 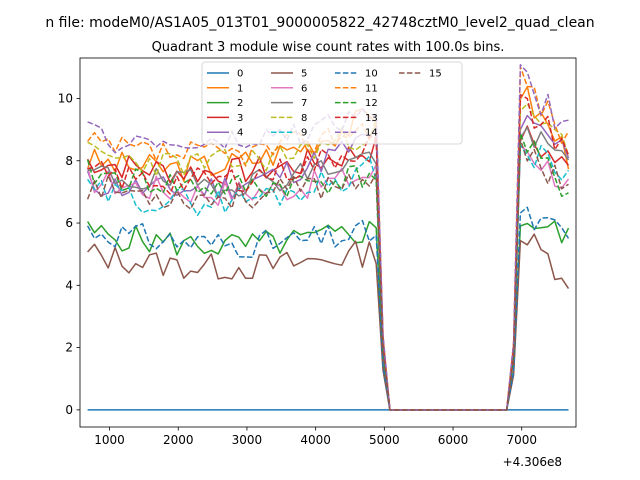 I want to click on y-tick-label: 2, so click(x=69, y=348).